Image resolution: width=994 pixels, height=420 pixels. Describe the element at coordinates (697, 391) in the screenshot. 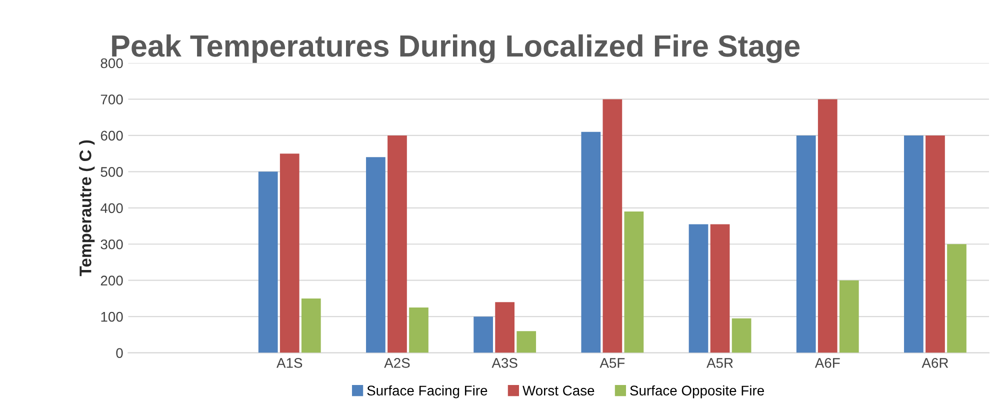

I see `legend-label: Surface Opposite Fire` at that location.